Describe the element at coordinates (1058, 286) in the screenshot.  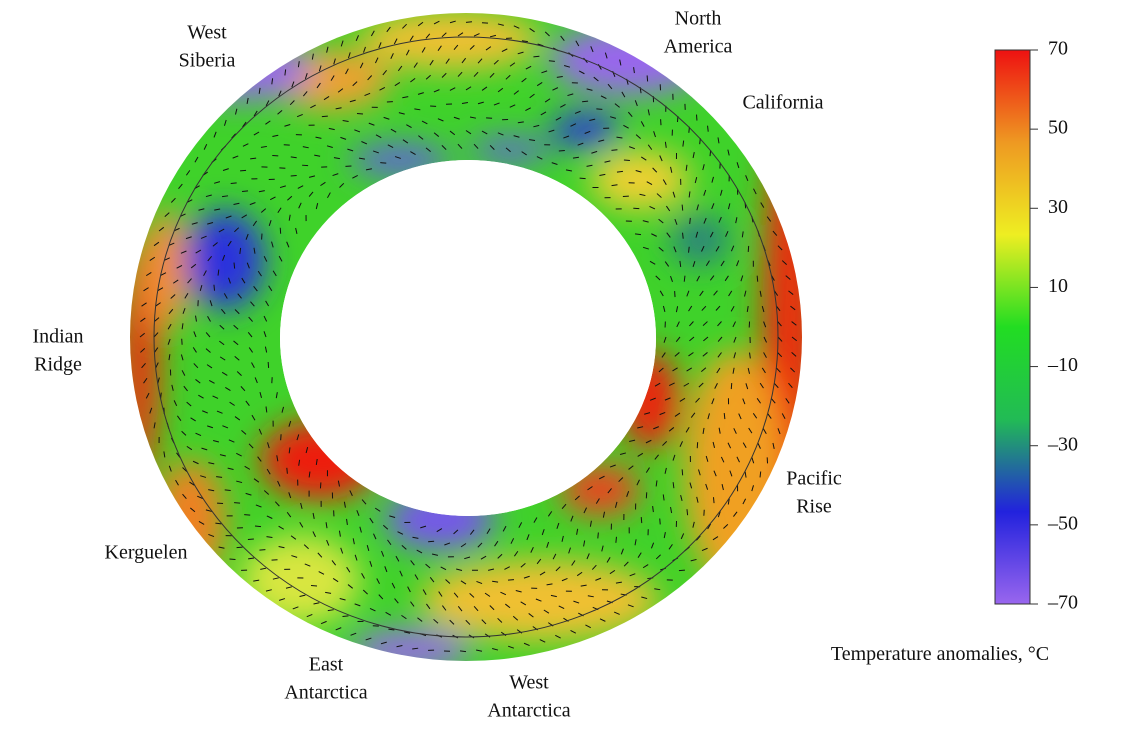
I see `colorbar-tick-label: 10` at that location.